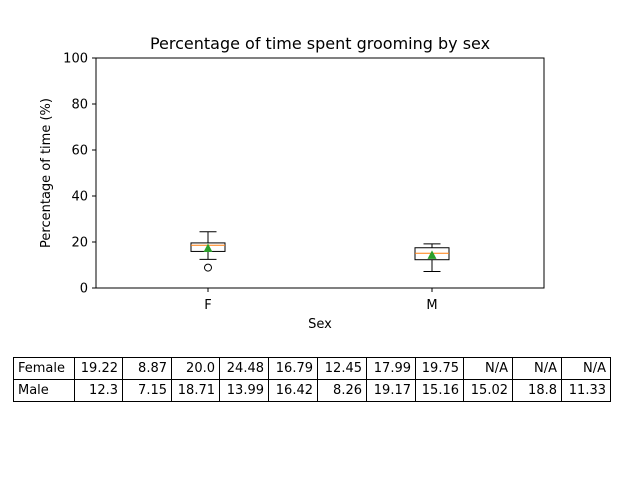  I want to click on x-axis-label: Sex, so click(320, 324).